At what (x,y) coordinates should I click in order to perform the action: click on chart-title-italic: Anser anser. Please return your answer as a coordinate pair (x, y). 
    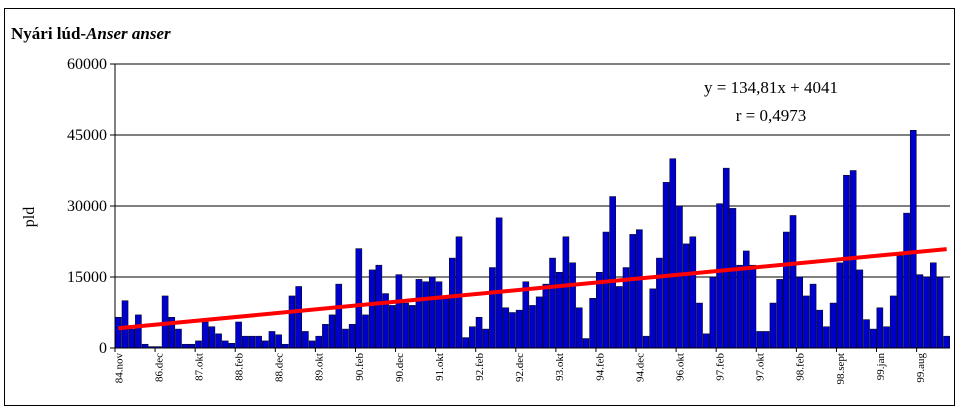
    Looking at the image, I should click on (128, 33).